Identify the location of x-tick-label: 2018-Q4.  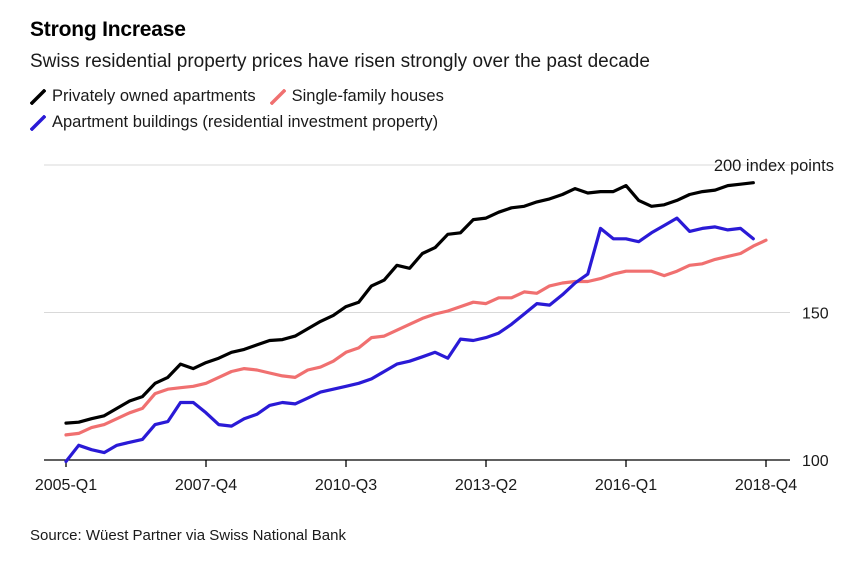
(766, 485).